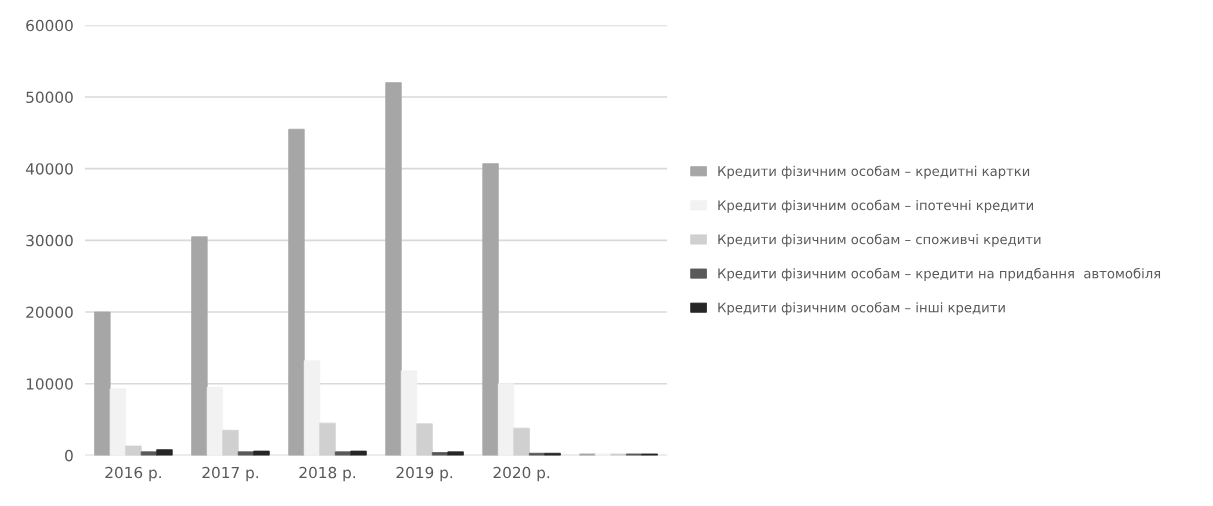 This screenshot has width=1213, height=506. What do you see at coordinates (49, 97) in the screenshot?
I see `y-tick-label: 50000` at bounding box center [49, 97].